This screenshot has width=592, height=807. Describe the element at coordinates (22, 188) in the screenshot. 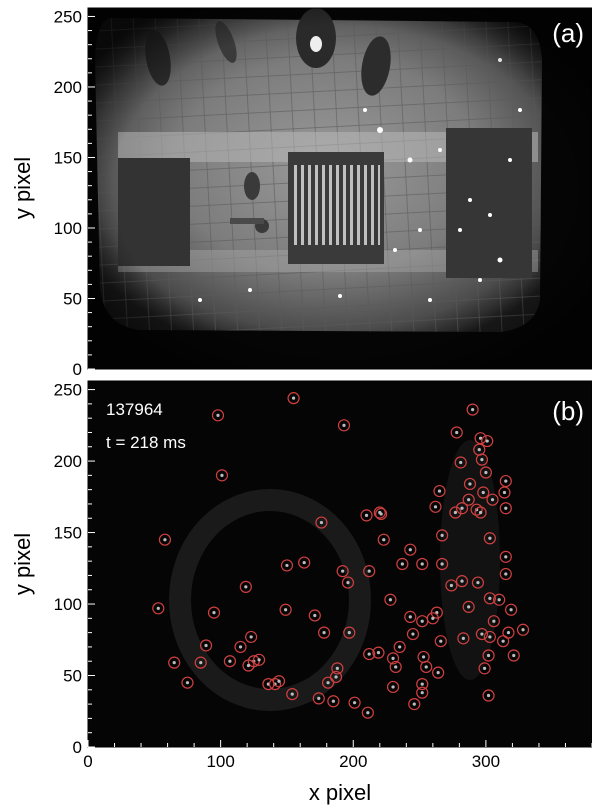

I see `panel-a-y-axis-title: y pixel` at that location.